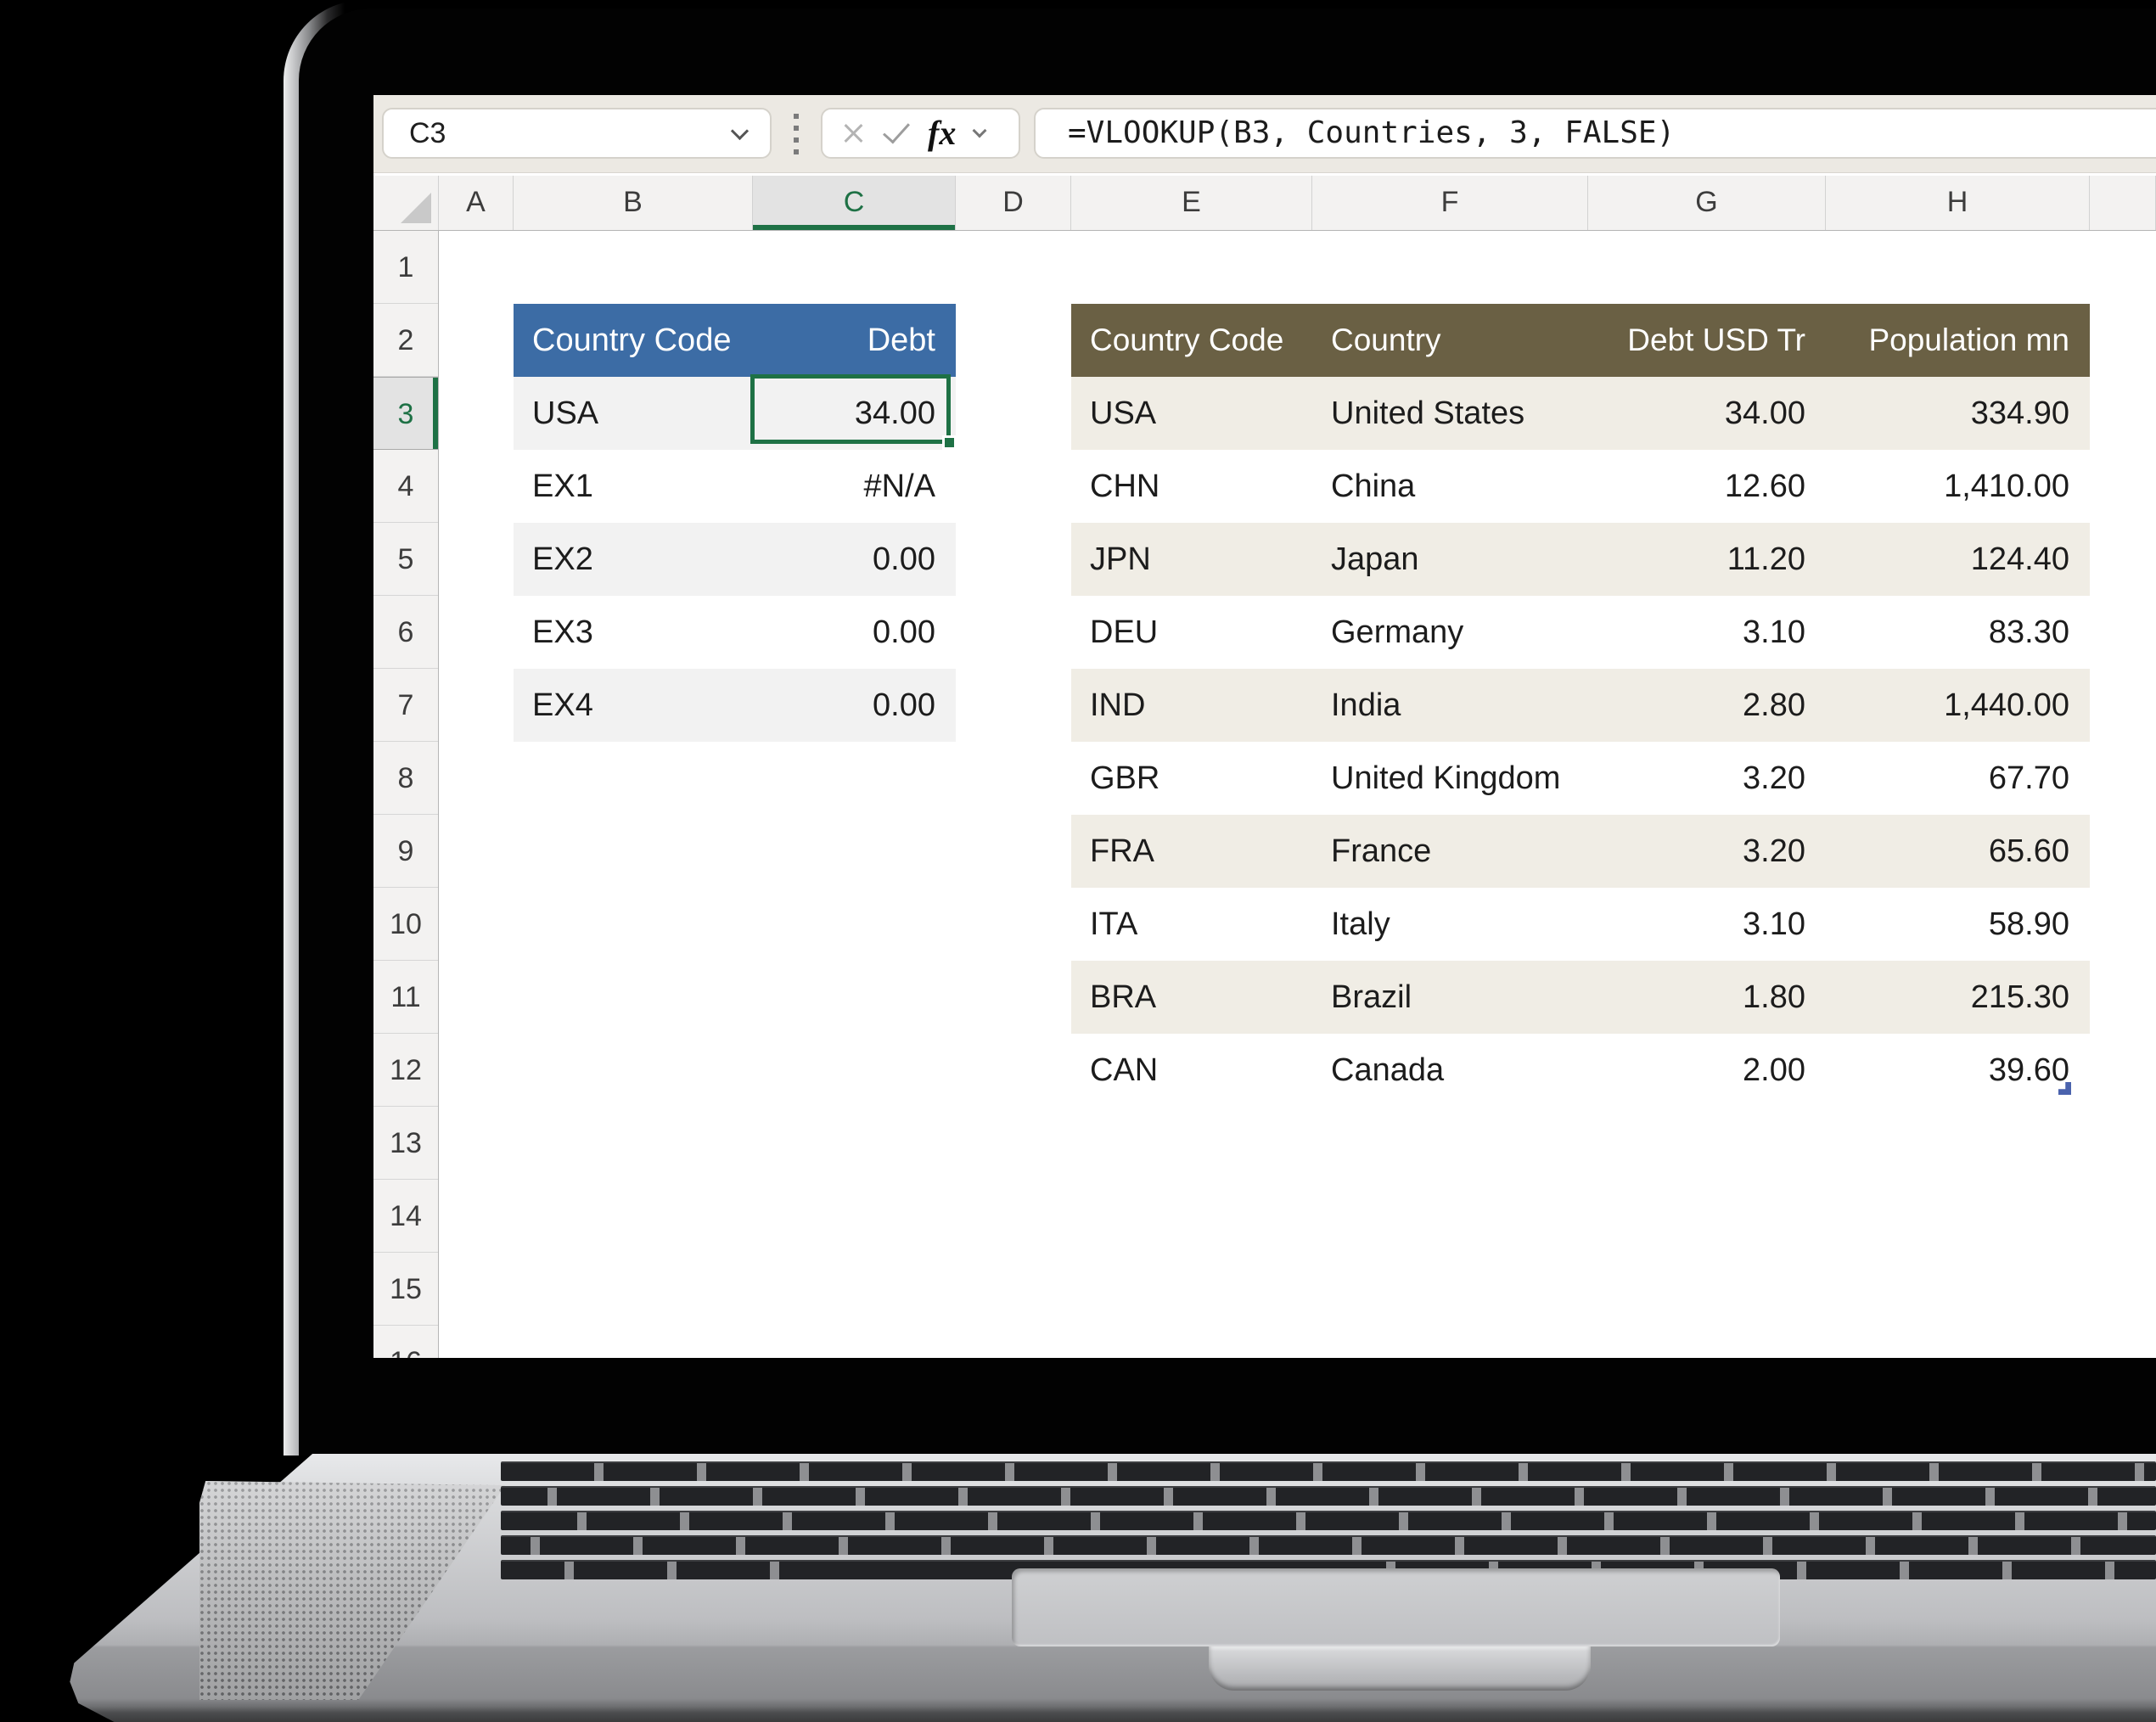  Describe the element at coordinates (854, 203) in the screenshot. I see `column-header-c: C` at that location.